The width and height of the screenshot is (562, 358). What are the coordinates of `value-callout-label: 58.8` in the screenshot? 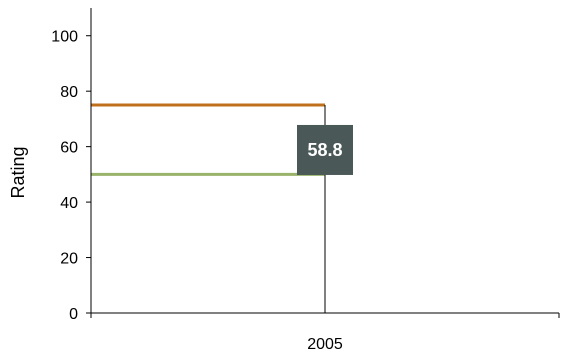 It's located at (324, 150).